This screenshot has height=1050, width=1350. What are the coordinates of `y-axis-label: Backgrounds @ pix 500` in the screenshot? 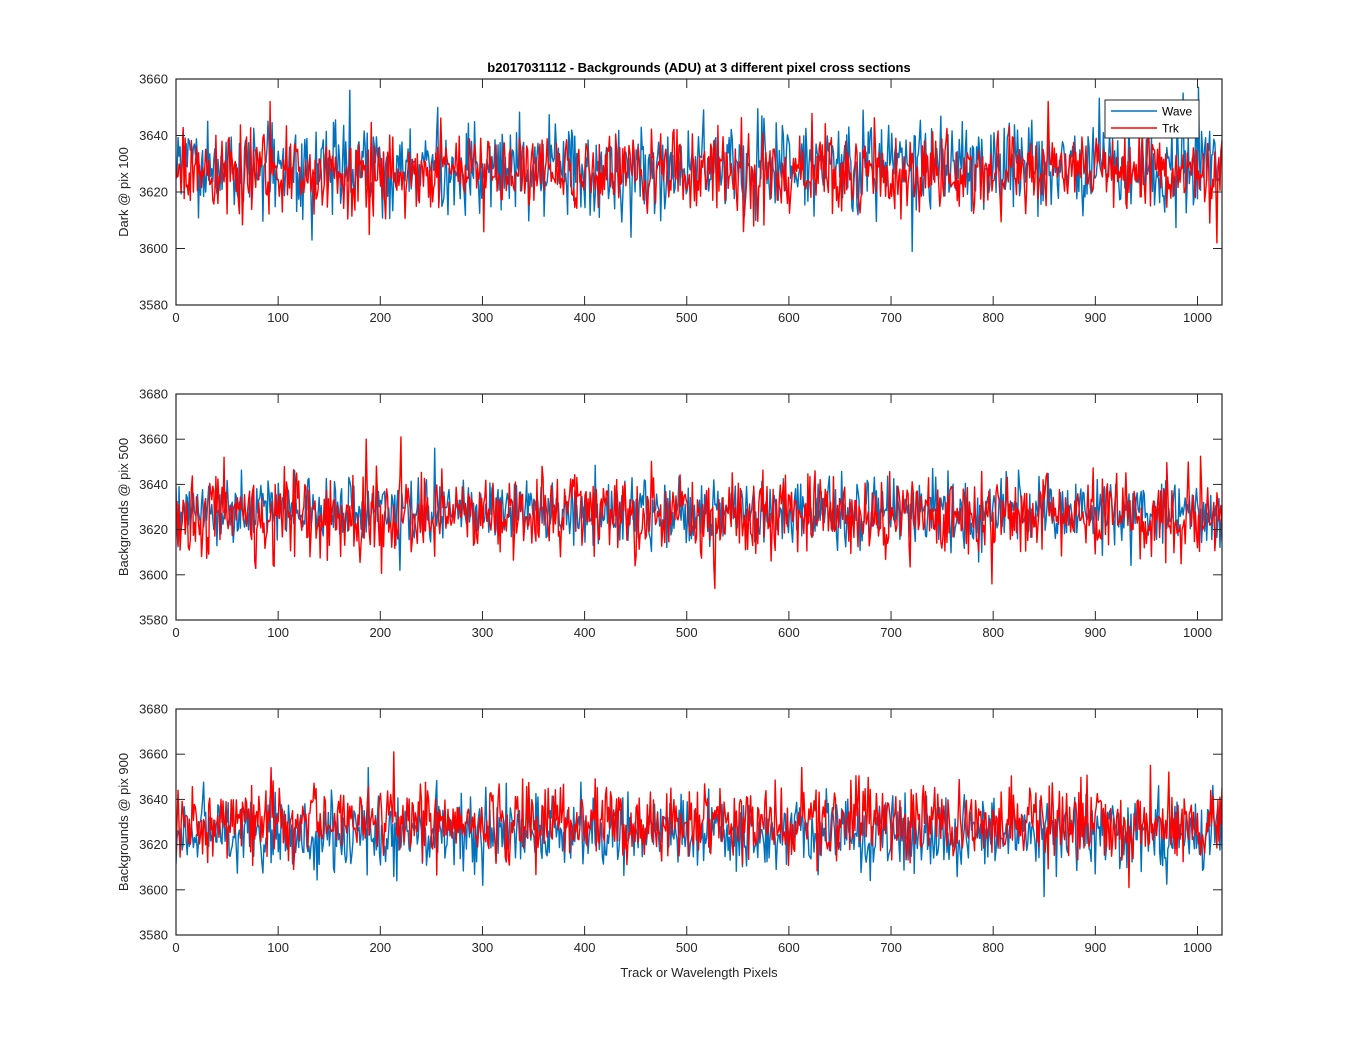 It's located at (123, 507).